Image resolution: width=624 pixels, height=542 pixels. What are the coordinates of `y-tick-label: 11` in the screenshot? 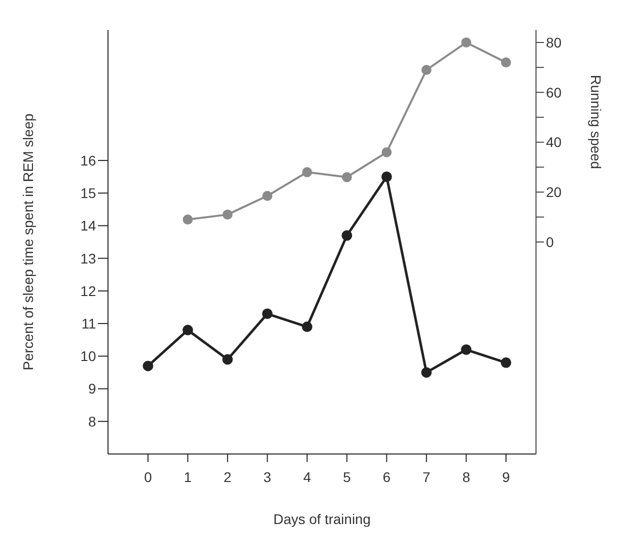 It's located at (88, 324).